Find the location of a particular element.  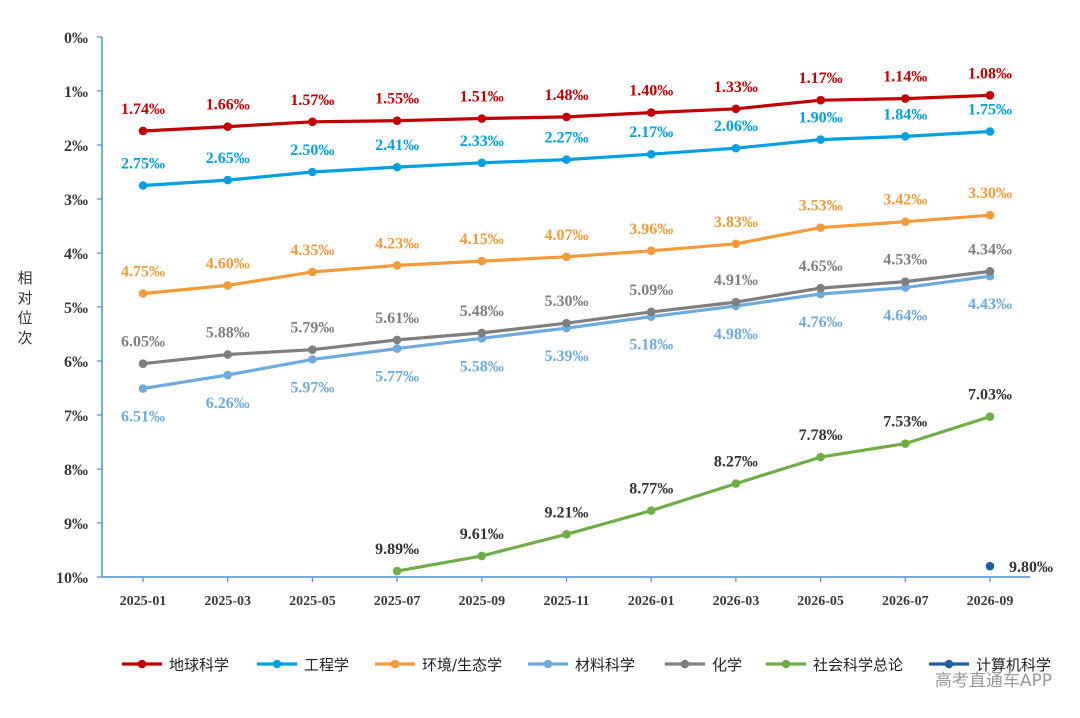

y-tick-label: 1‰ is located at coordinates (76, 92).